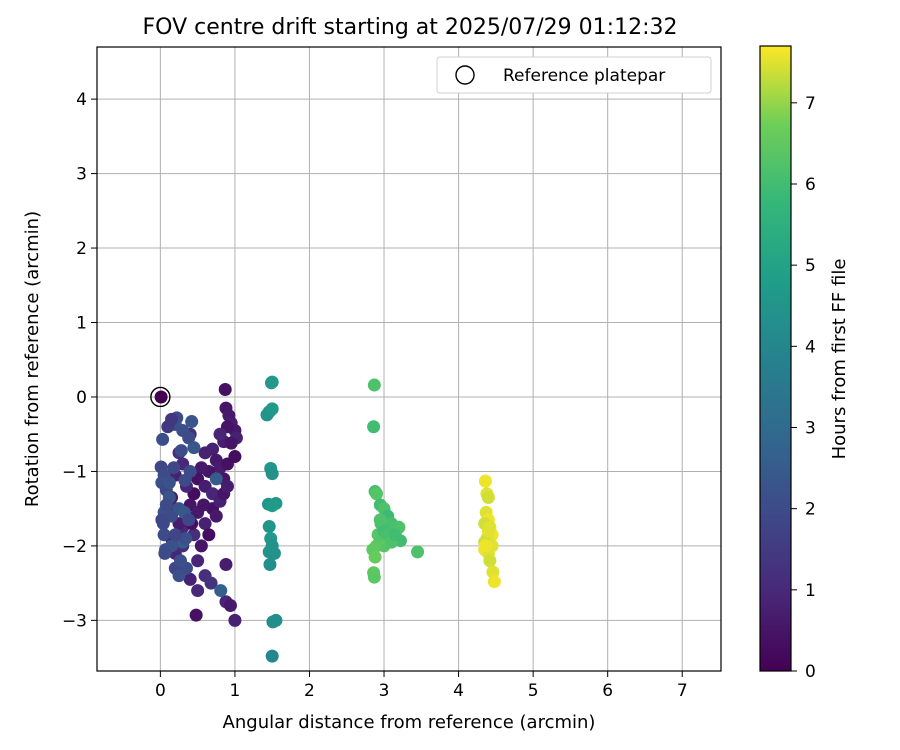 The image size is (900, 750). I want to click on colorbar-tick-label: 7, so click(810, 104).